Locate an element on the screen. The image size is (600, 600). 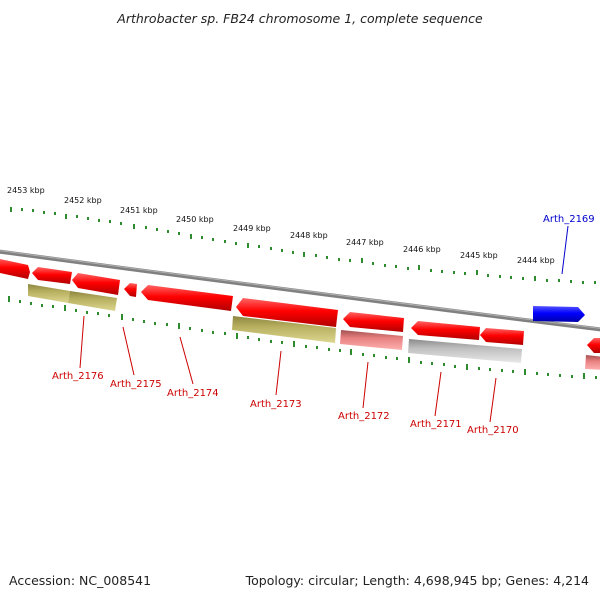
feature-pink-edge is located at coordinates (592, 362).